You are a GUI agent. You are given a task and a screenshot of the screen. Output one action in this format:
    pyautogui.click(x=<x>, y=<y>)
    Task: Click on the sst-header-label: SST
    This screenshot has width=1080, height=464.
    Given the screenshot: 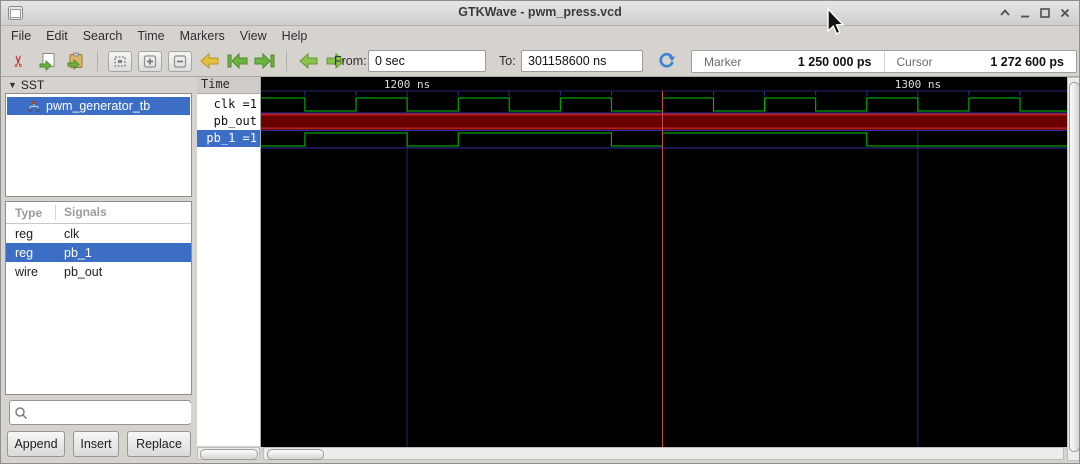 What is the action you would take?
    pyautogui.click(x=32, y=85)
    